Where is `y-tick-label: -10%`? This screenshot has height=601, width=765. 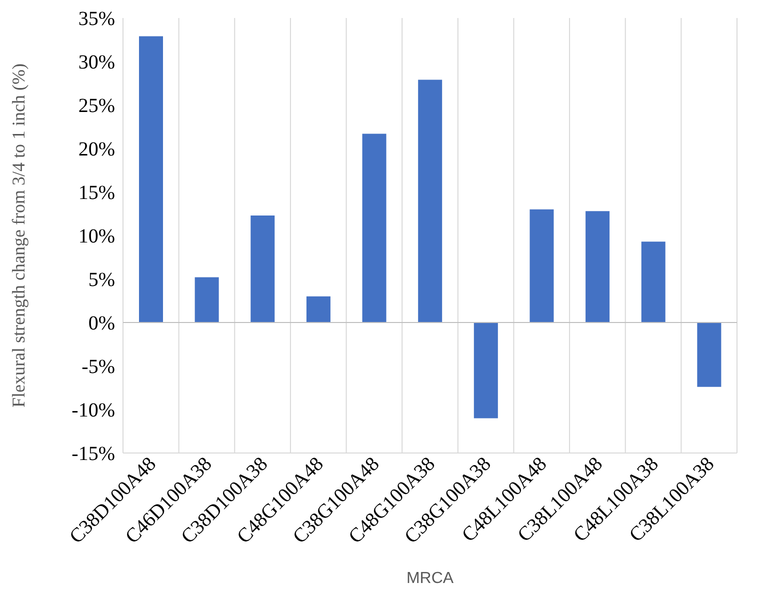
y-tick-label: -10% is located at coordinates (93, 411).